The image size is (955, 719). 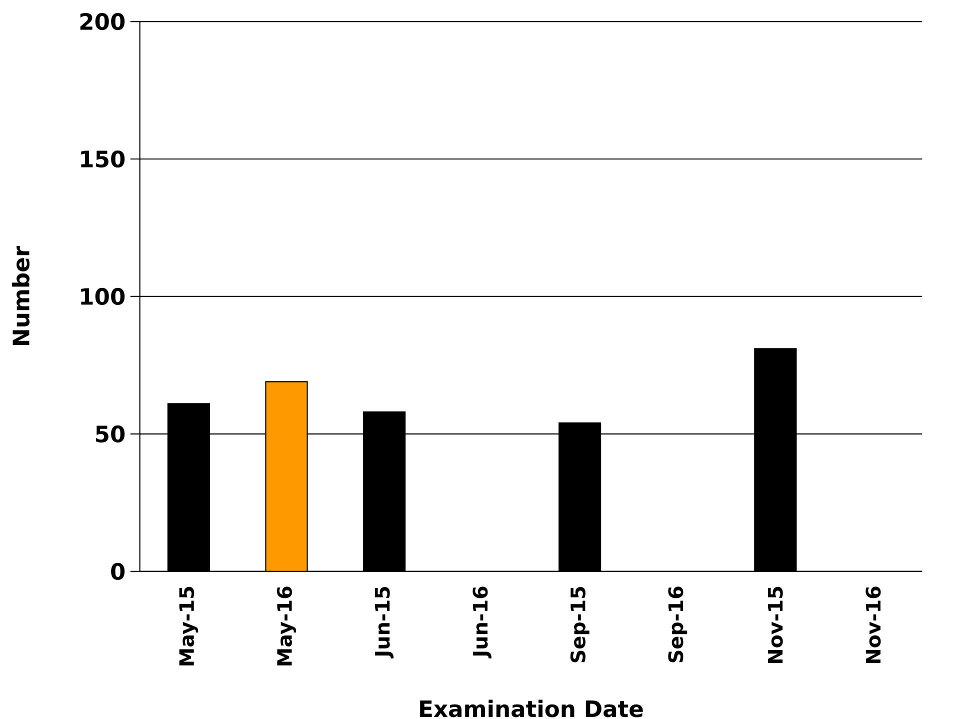 I want to click on x-tick-label: Sep-15, so click(x=580, y=624).